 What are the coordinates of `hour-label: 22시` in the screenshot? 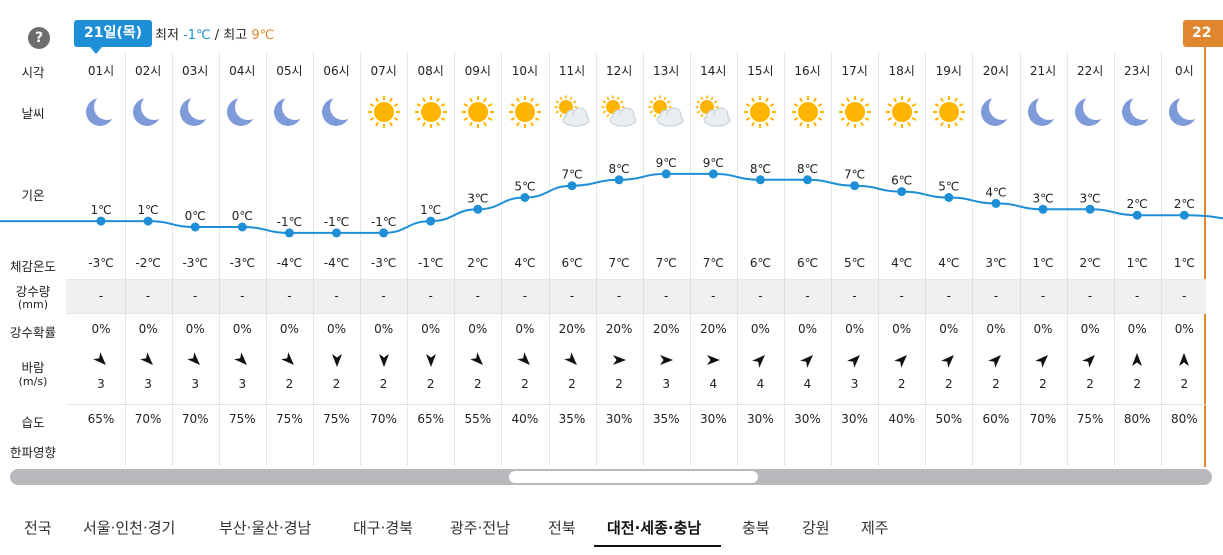 It's located at (1090, 71).